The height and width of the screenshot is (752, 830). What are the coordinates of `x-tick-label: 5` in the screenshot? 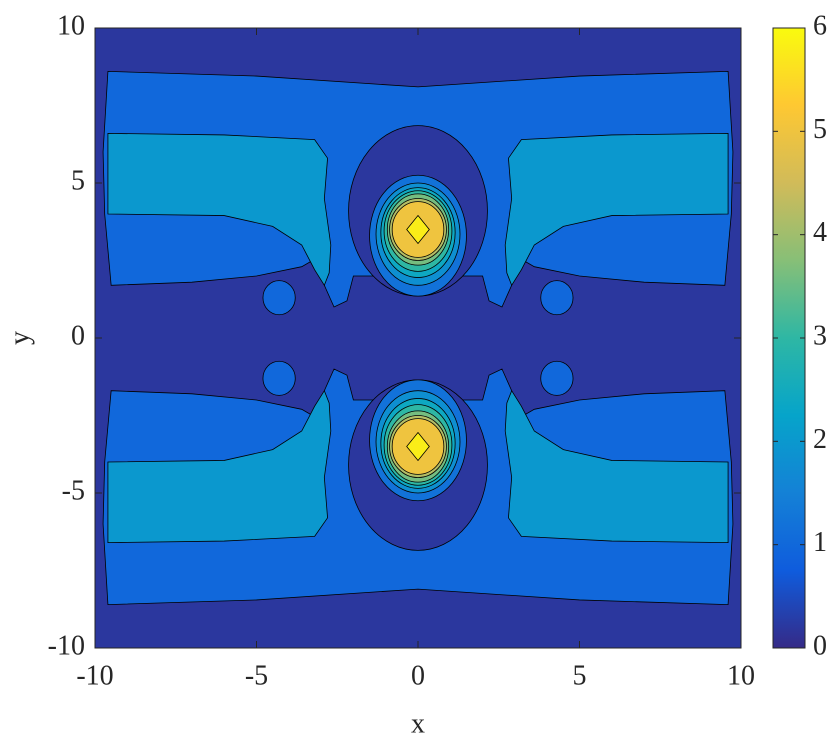 It's located at (580, 675).